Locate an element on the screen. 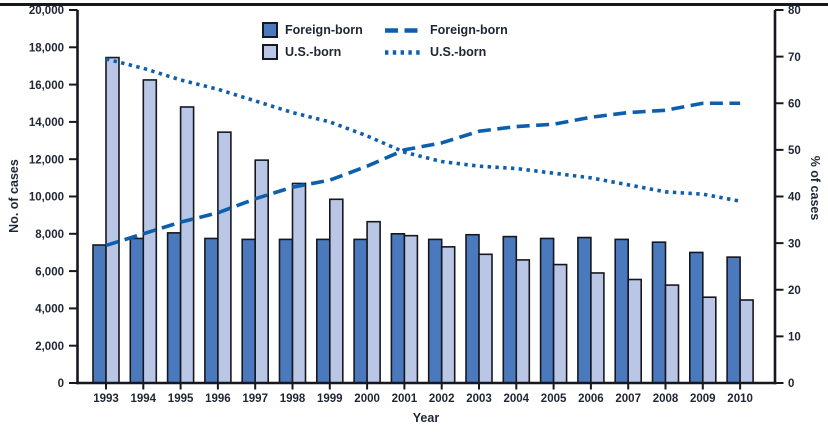  y-tick-label-right: 70 is located at coordinates (794, 58).